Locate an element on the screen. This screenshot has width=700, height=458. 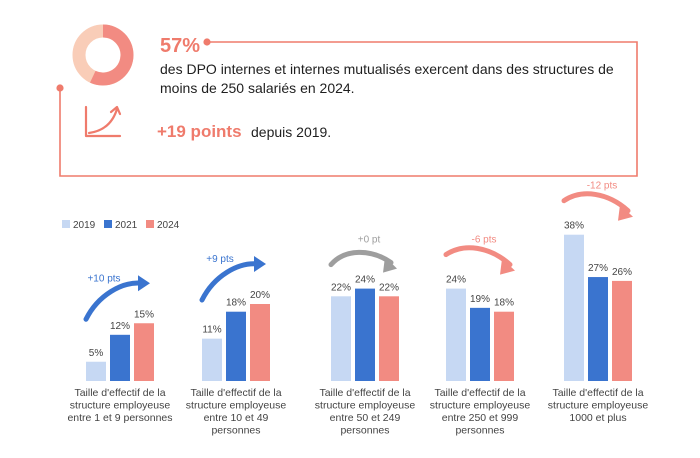
value-label-2019-group-4: 24% is located at coordinates (456, 280).